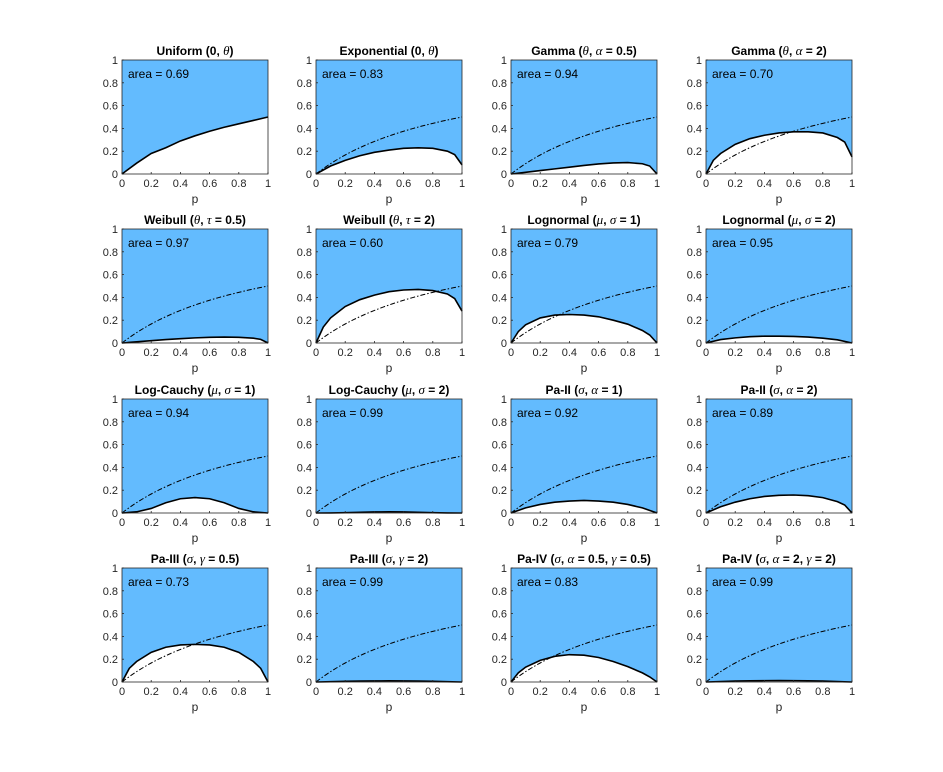 Image resolution: width=943 pixels, height=772 pixels. What do you see at coordinates (742, 582) in the screenshot?
I see `area-annotation: area = 0.99` at bounding box center [742, 582].